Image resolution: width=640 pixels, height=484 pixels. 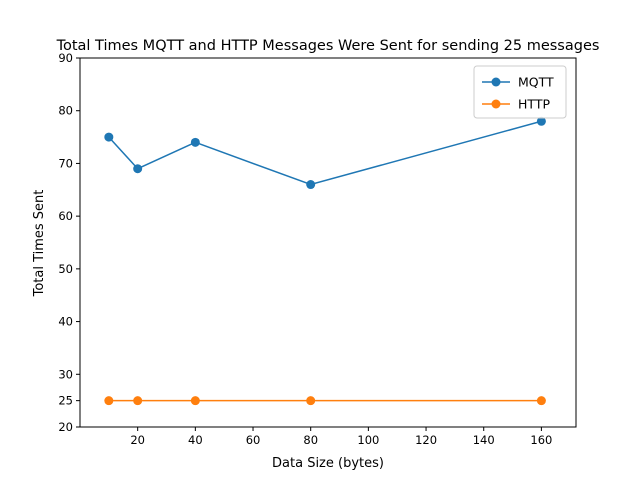 I want to click on x-tick-label: 140, so click(x=484, y=440).